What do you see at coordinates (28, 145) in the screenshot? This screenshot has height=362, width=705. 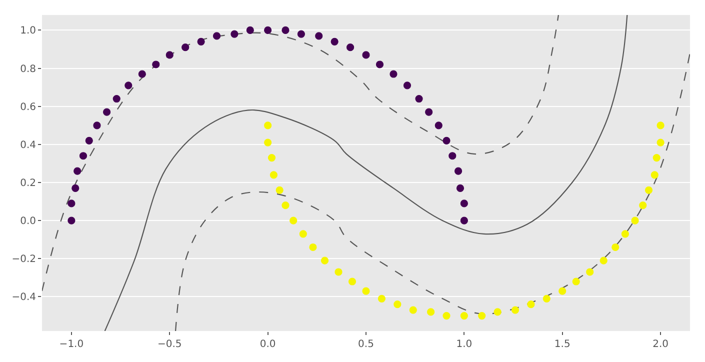 I see `y-tick-label: 0.4` at bounding box center [28, 145].